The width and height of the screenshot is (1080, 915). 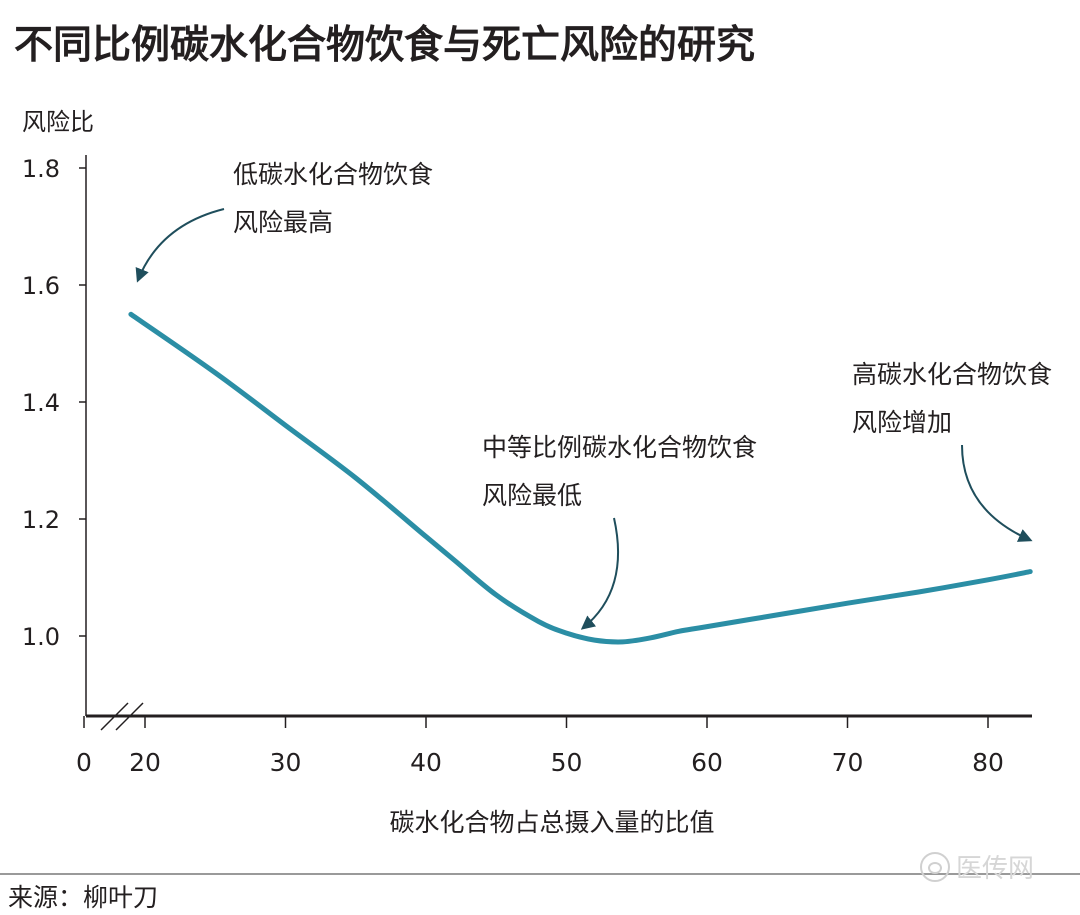 I want to click on annotation-text: 高碳水化合物饮食, so click(x=952, y=374).